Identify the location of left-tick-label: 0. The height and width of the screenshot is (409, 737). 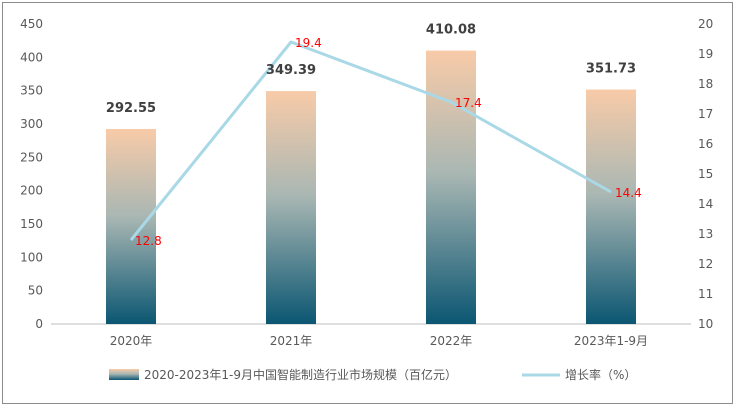
(39, 324).